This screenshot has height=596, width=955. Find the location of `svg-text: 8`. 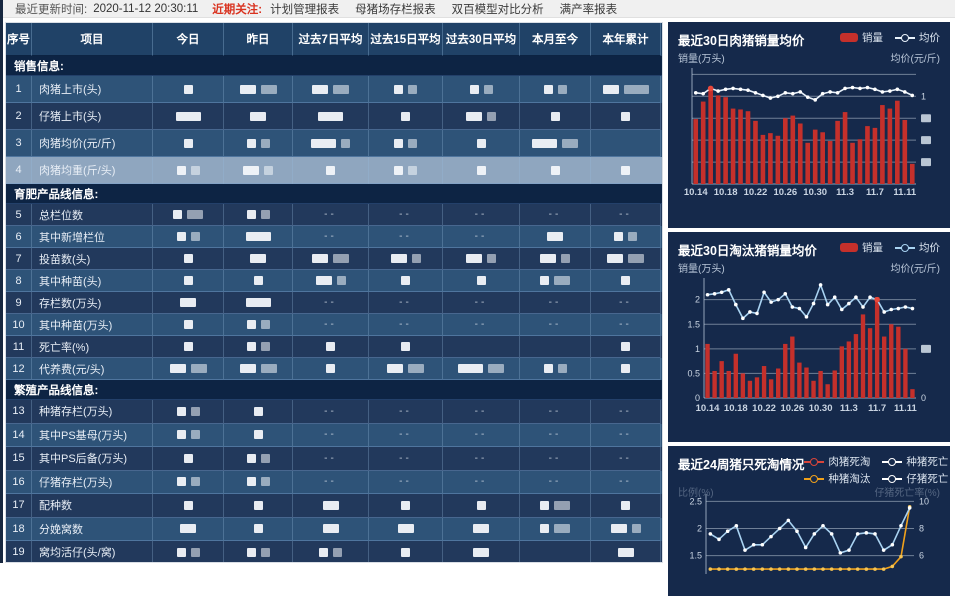

svg-text: 8 is located at coordinates (921, 529).